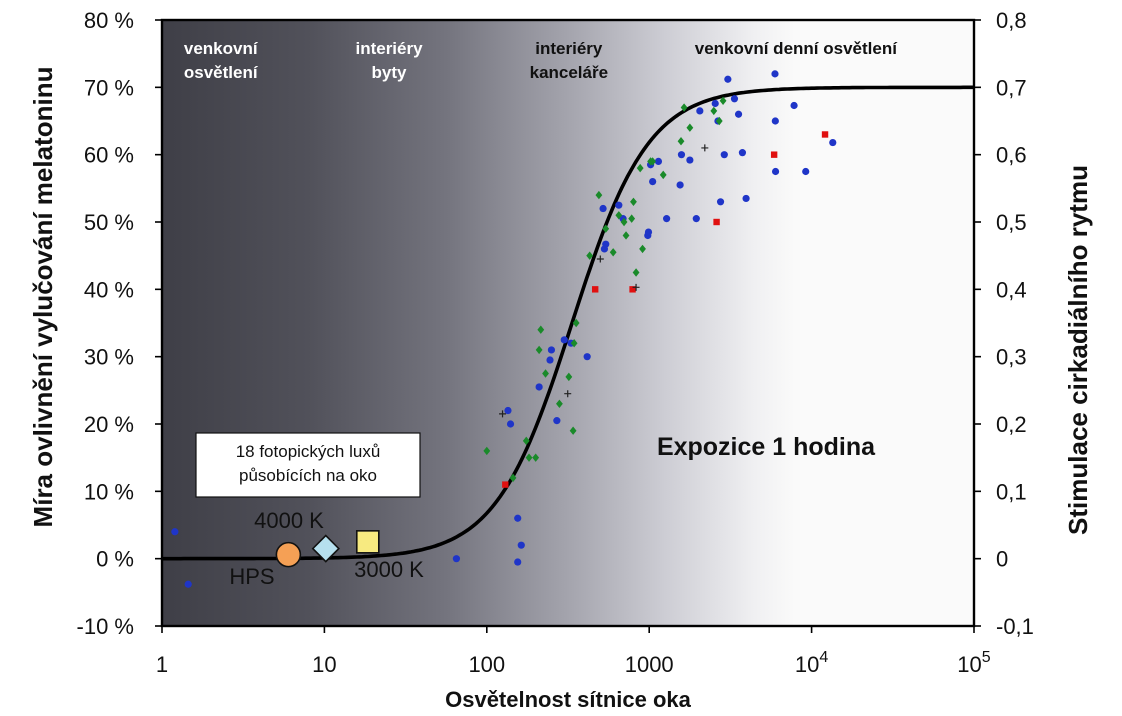 The image size is (1122, 716). Describe the element at coordinates (811, 663) in the screenshot. I see `x-tick-label: 10⁴` at that location.